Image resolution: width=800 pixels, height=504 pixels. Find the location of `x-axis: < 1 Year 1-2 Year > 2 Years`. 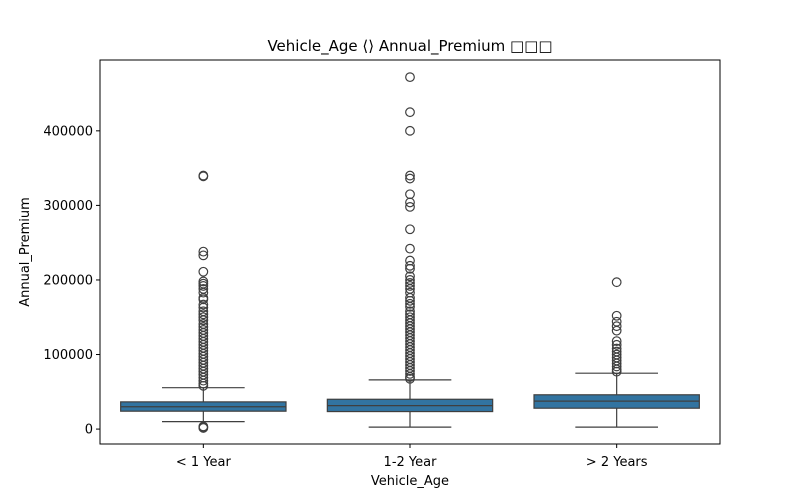

x-axis: < 1 Year 1-2 Year > 2 Years is located at coordinates (412, 457).